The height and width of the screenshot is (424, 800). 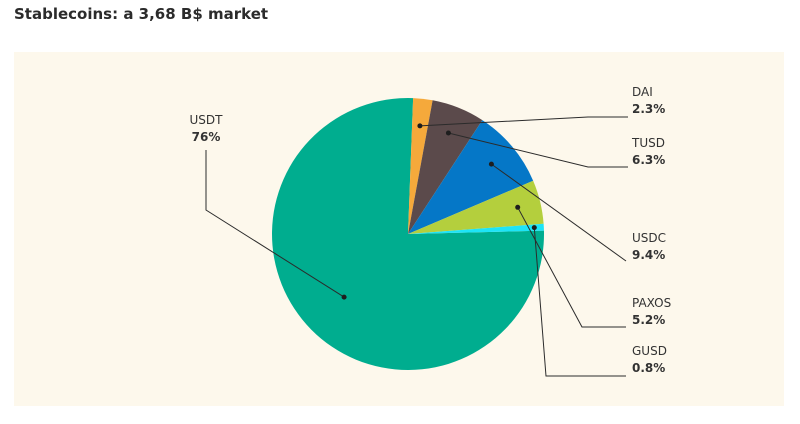 I want to click on slice-name-usdc: USDC, so click(x=649, y=238).